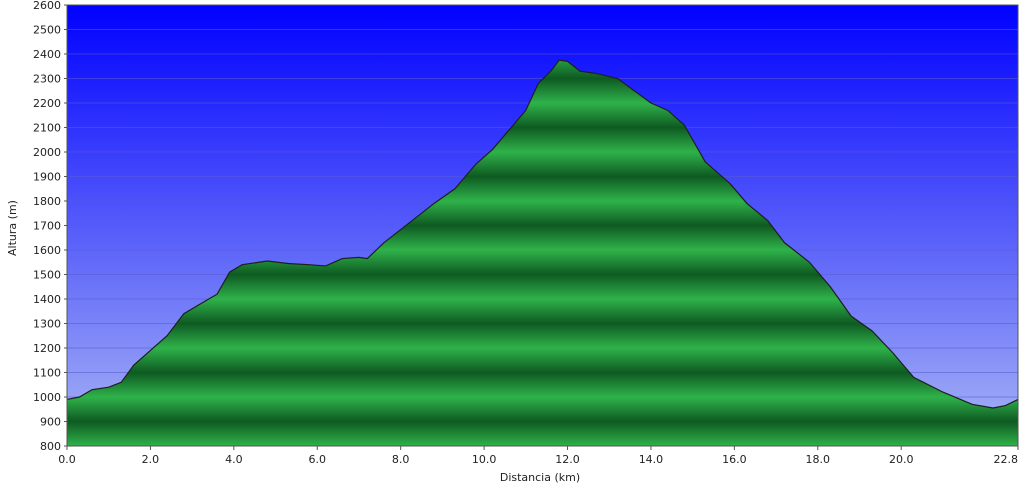 The image size is (1024, 492). Describe the element at coordinates (901, 459) in the screenshot. I see `x-tick-label: 20.0` at that location.